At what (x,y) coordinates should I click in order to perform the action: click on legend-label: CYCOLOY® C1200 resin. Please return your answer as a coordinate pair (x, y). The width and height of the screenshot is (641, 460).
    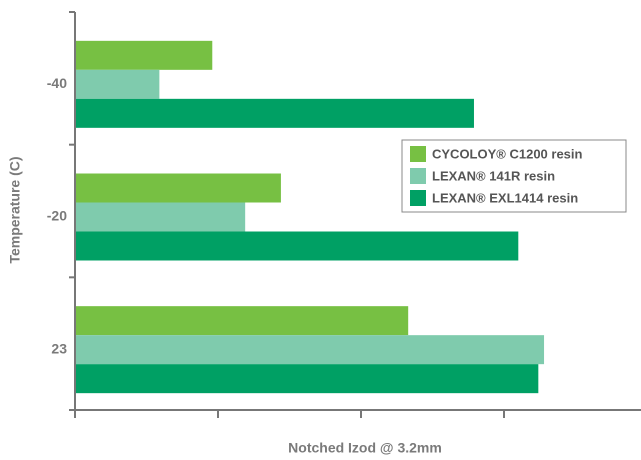
    Looking at the image, I should click on (507, 153).